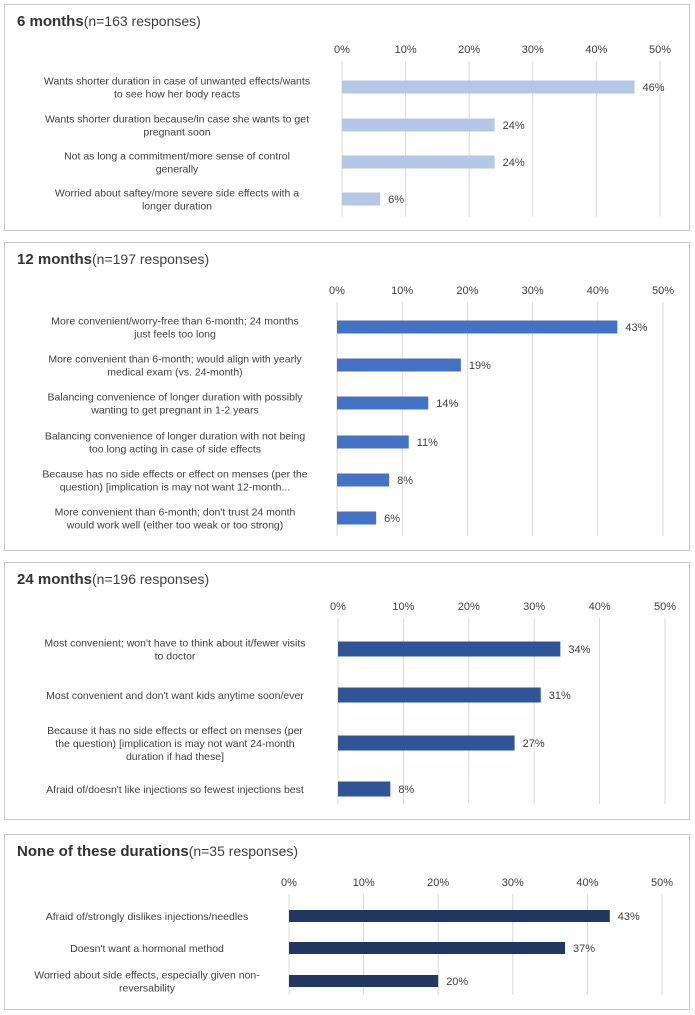 The height and width of the screenshot is (1015, 695). Describe the element at coordinates (584, 949) in the screenshot. I see `data-label: 37%` at that location.